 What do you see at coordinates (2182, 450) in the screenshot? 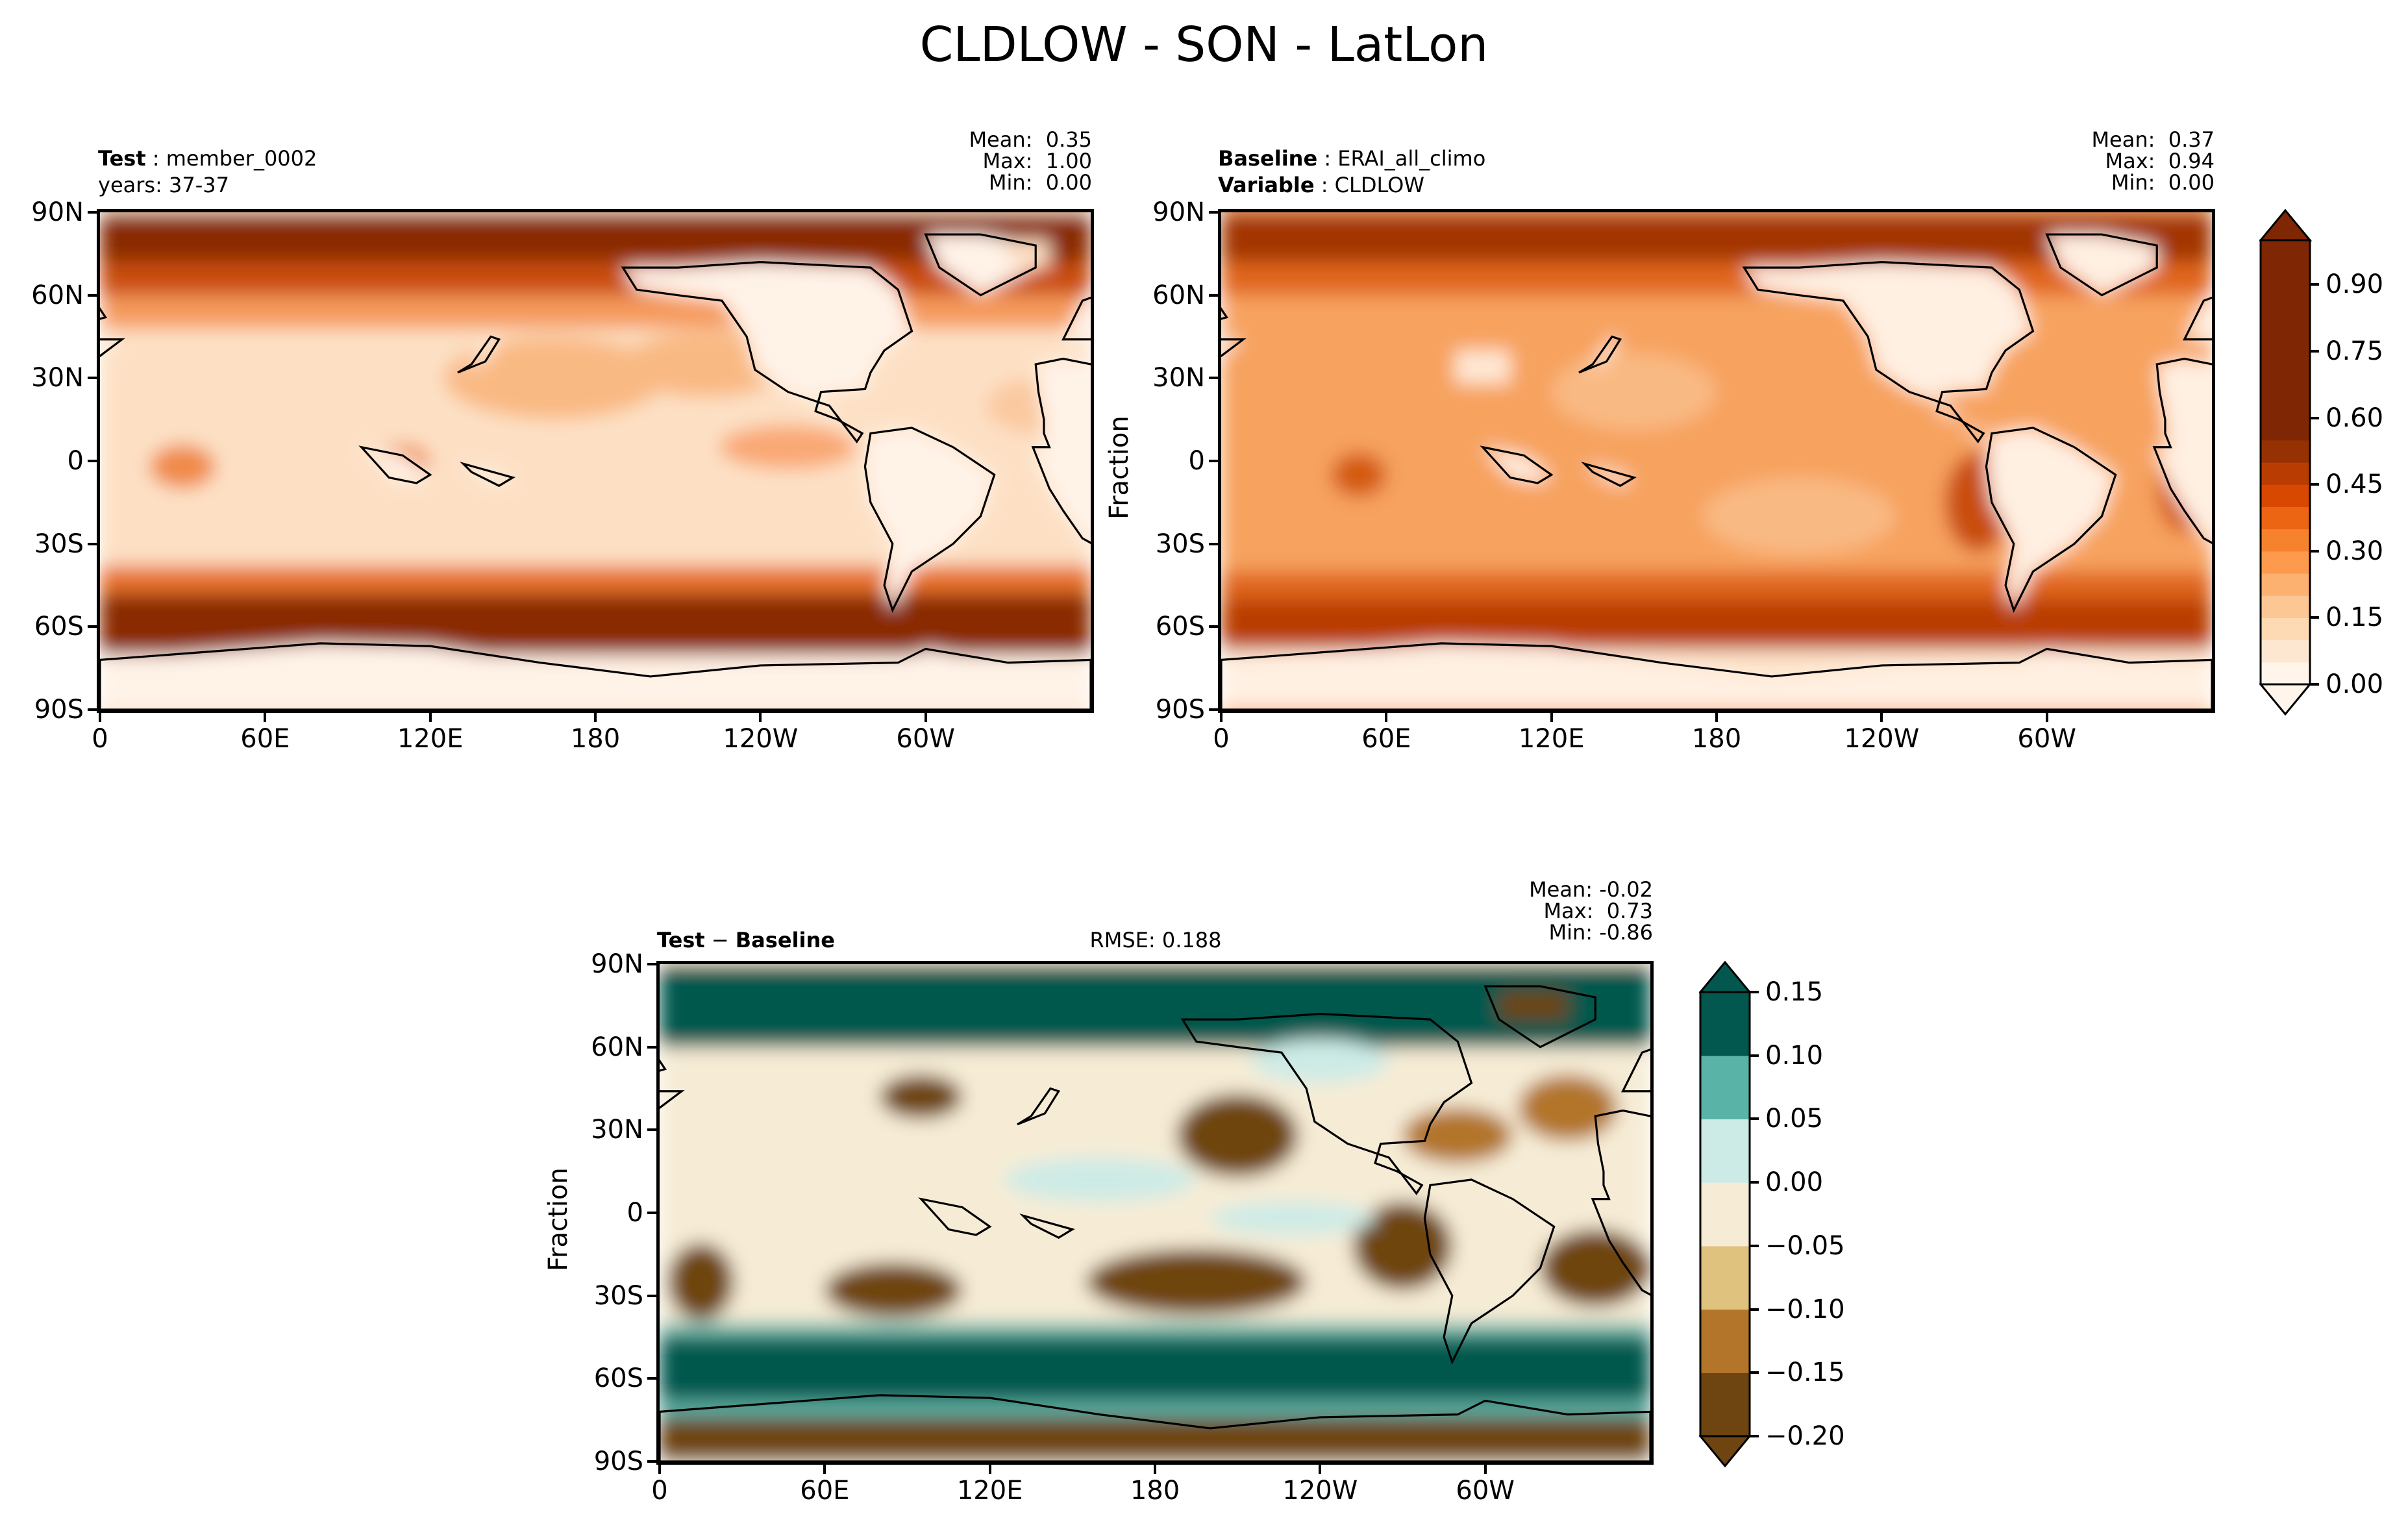
I see `coastline-africa` at bounding box center [2182, 450].